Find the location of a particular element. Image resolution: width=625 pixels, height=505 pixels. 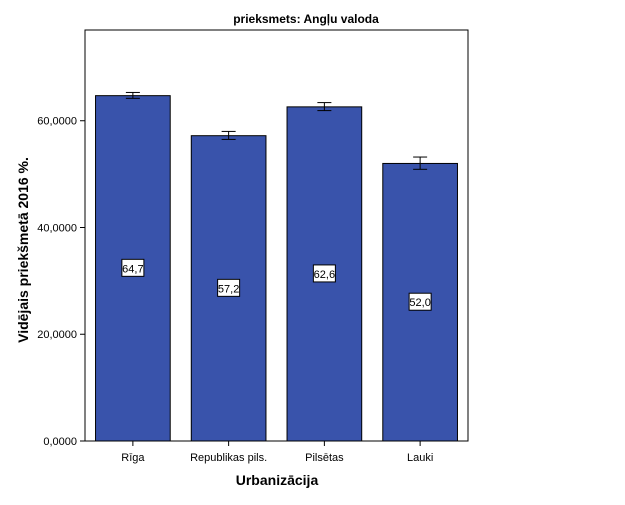

x-tick-label: Lauki is located at coordinates (420, 458).